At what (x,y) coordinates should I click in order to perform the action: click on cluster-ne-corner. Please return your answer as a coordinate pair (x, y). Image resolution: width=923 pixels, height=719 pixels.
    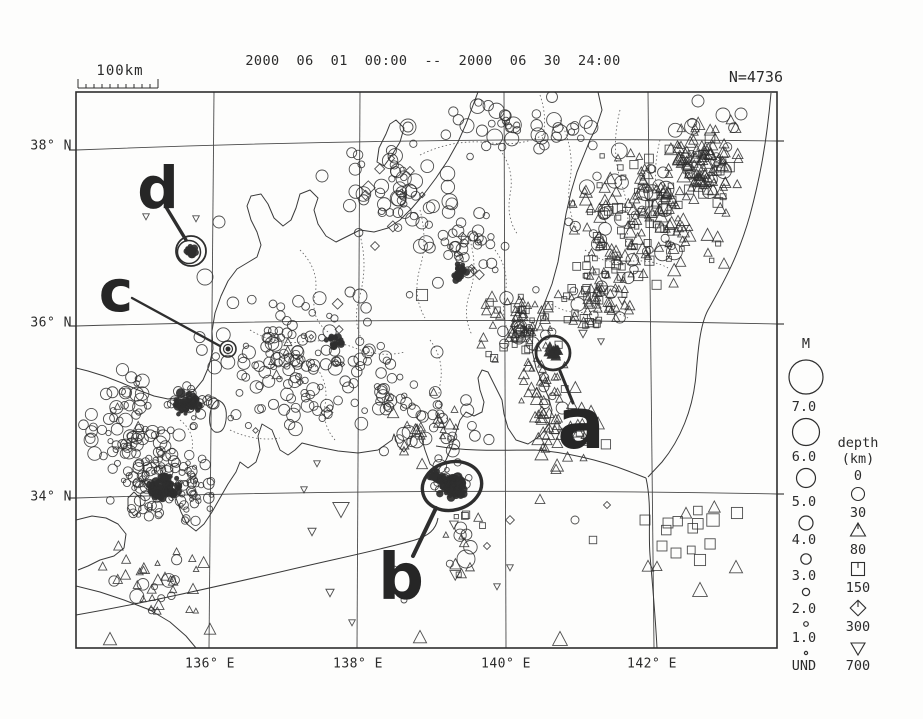
    Looking at the image, I should click on (704, 156).